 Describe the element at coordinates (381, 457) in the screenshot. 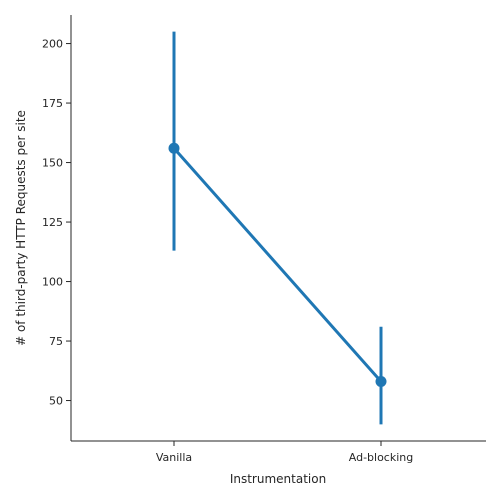

I see `x-tick-label: Ad-blocking` at that location.